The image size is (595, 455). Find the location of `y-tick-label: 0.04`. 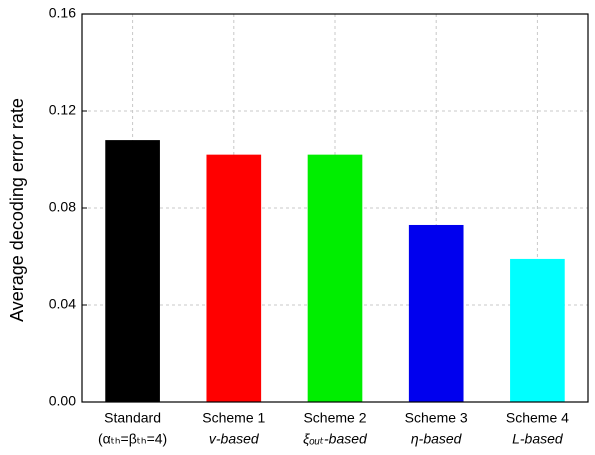

y-tick-label: 0.04 is located at coordinates (62, 304).